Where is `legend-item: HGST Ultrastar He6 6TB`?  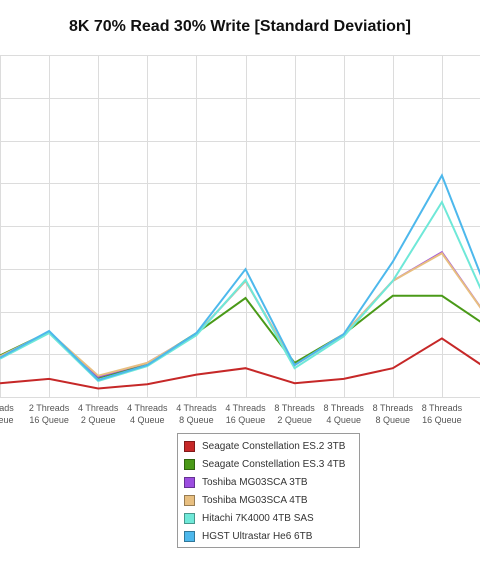 legend-item: HGST Ultrastar He6 6TB is located at coordinates (271, 536).